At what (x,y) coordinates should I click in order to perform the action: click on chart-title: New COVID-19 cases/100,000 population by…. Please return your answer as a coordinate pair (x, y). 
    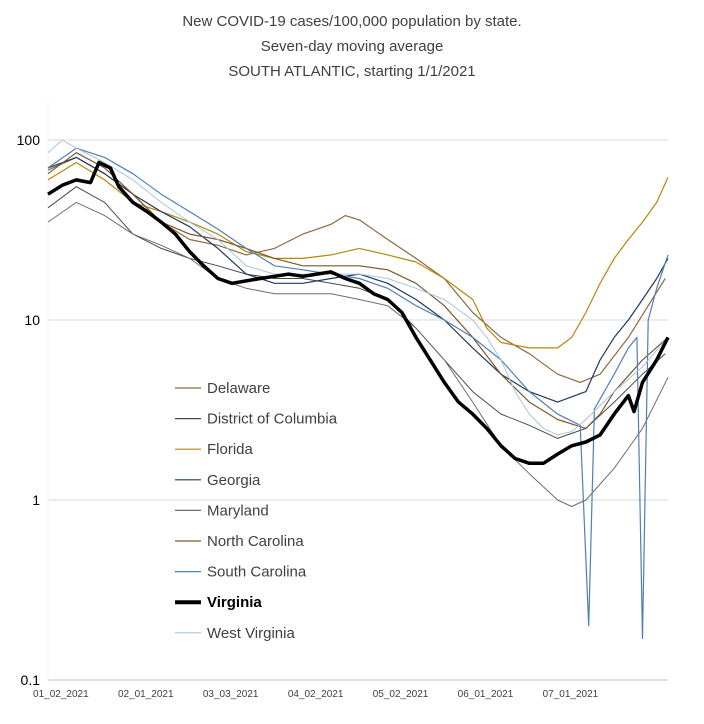
    Looking at the image, I should click on (351, 46).